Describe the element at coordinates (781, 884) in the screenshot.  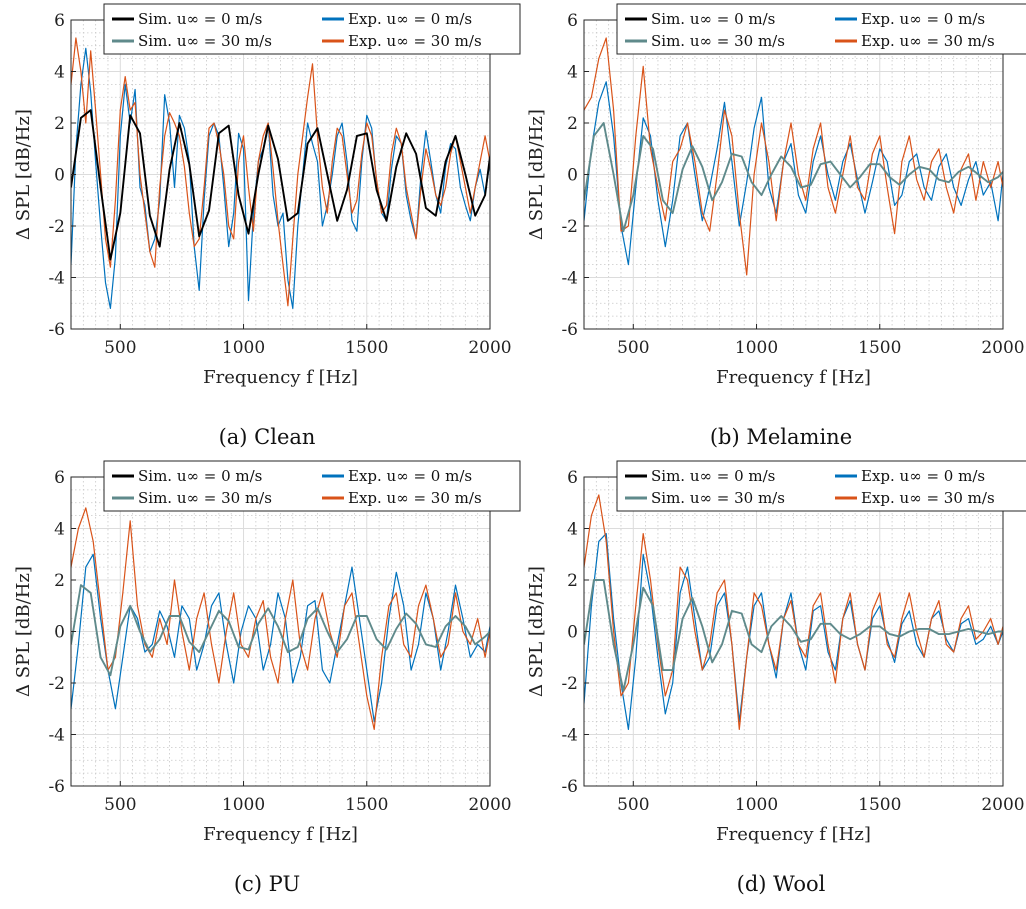
I see `caption-d: (d) Wool` at that location.